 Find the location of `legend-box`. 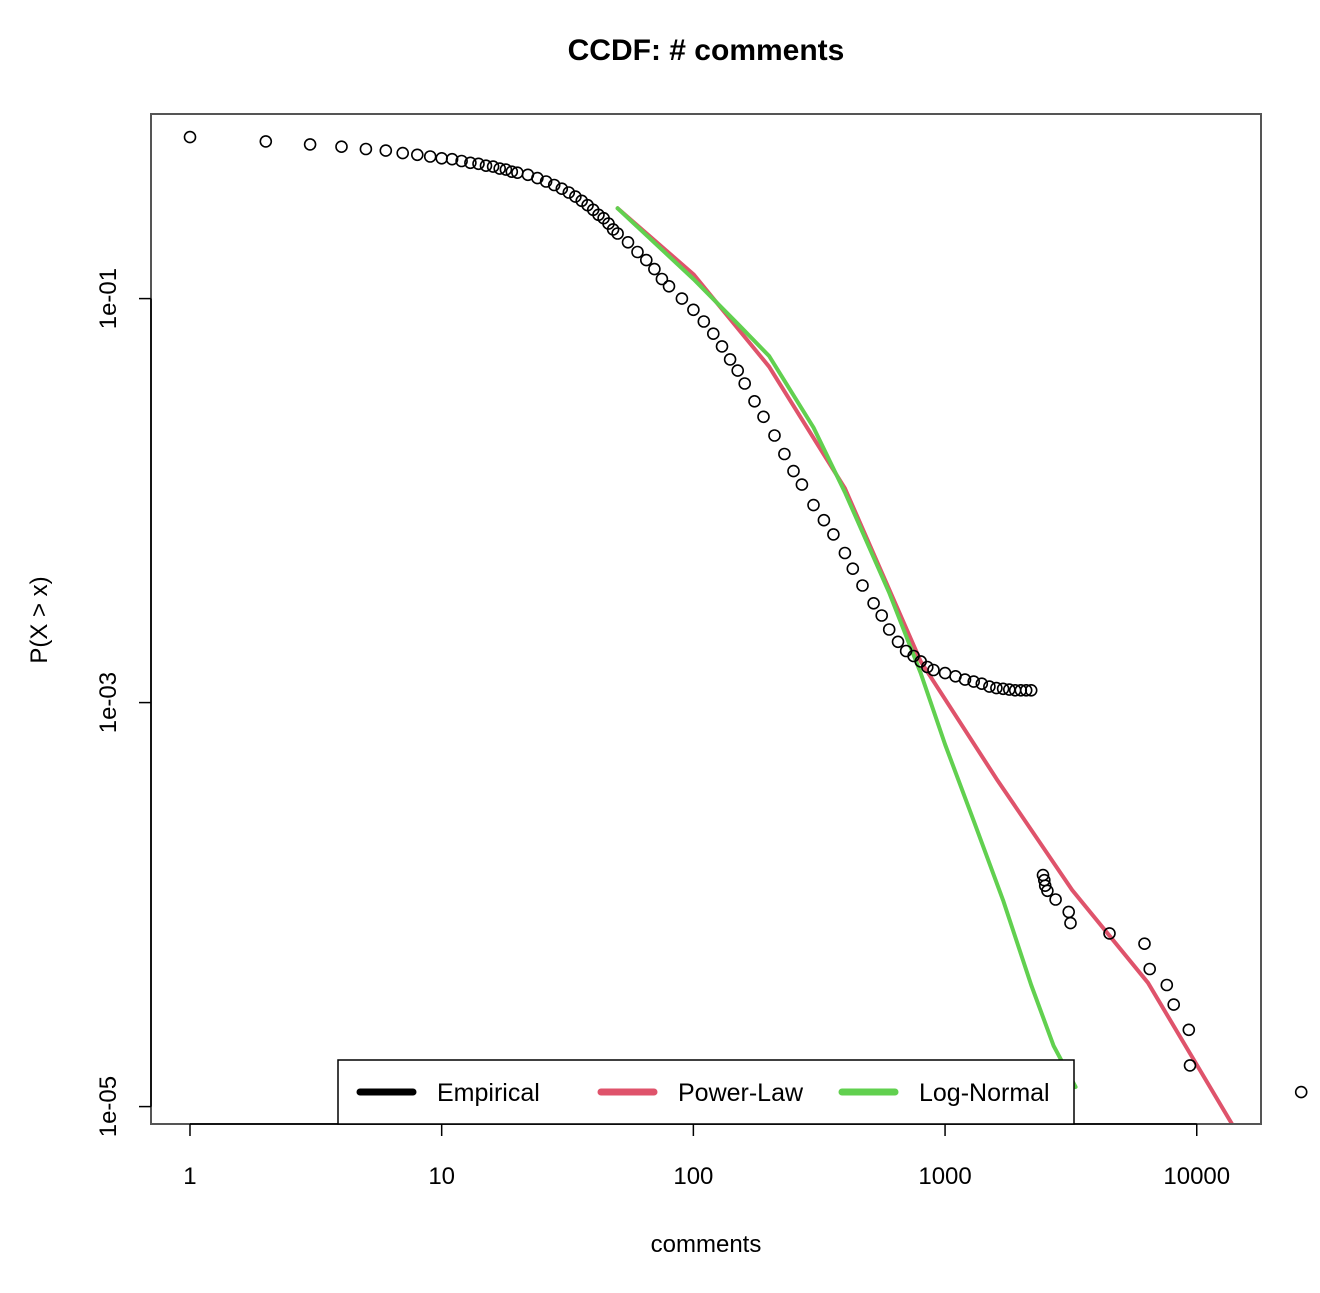

legend-box is located at coordinates (706, 1092).